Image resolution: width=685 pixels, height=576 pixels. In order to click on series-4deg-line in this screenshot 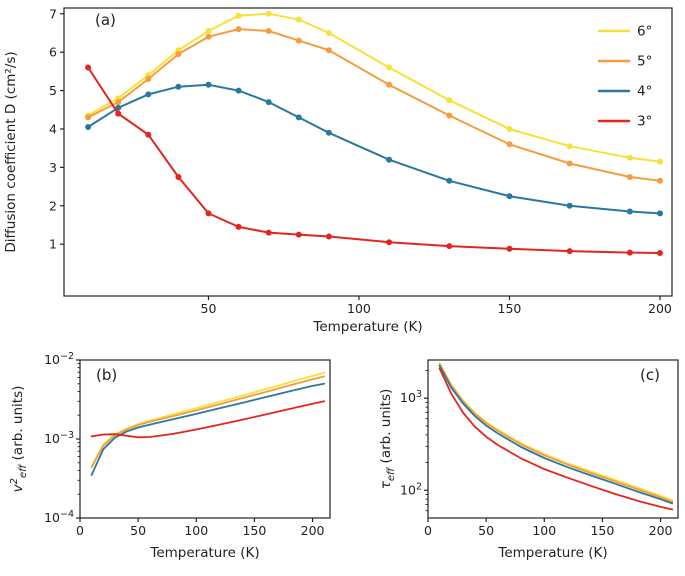, I will do `click(208, 429)`.